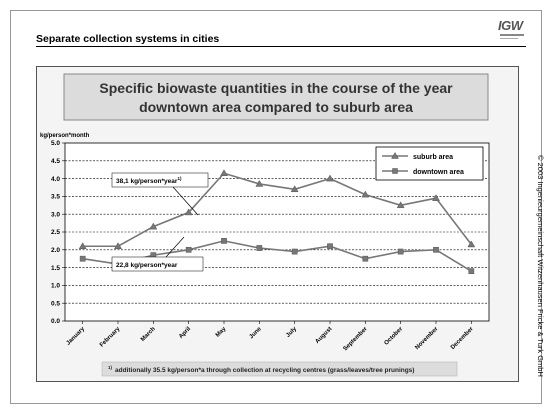 The image size is (554, 415). What do you see at coordinates (55, 286) in the screenshot?
I see `y-tick-label-2: 1.0` at bounding box center [55, 286].